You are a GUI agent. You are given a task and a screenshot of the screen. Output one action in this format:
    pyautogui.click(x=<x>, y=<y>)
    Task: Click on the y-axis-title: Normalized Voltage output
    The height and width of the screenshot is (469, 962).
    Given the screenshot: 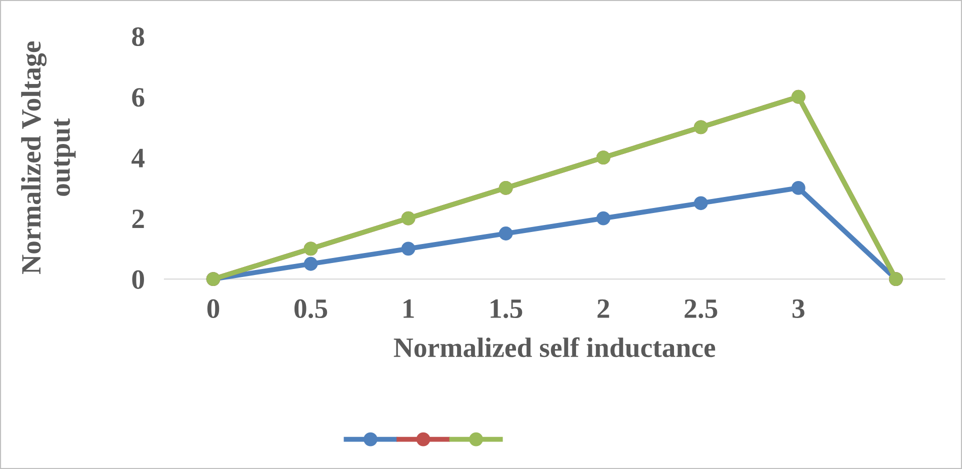 What is the action you would take?
    pyautogui.click(x=48, y=157)
    